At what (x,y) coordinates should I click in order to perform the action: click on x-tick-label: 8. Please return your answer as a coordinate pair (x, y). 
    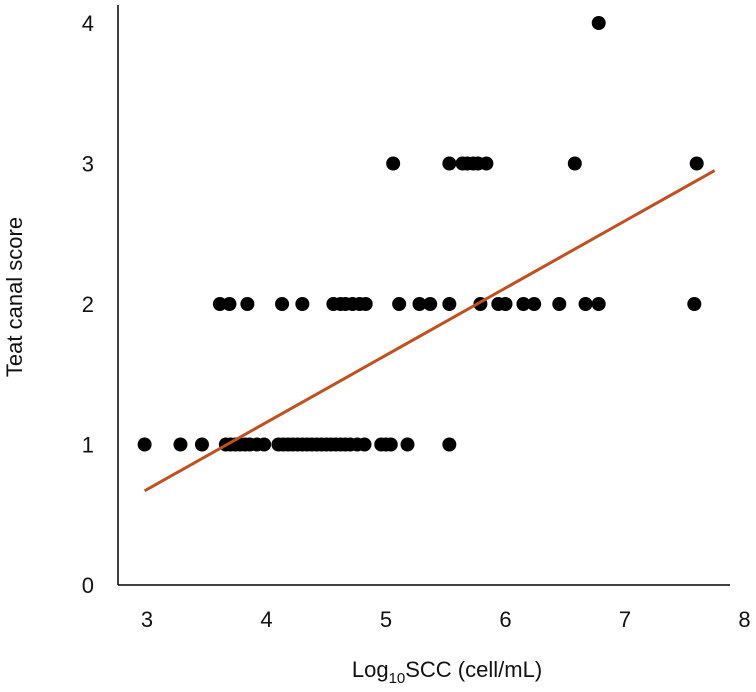
    Looking at the image, I should click on (744, 619).